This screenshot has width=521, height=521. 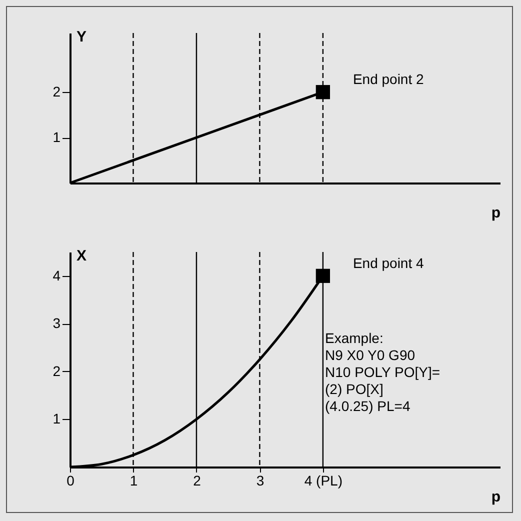 I want to click on x-tick-label: 4 (PL), so click(x=323, y=480).